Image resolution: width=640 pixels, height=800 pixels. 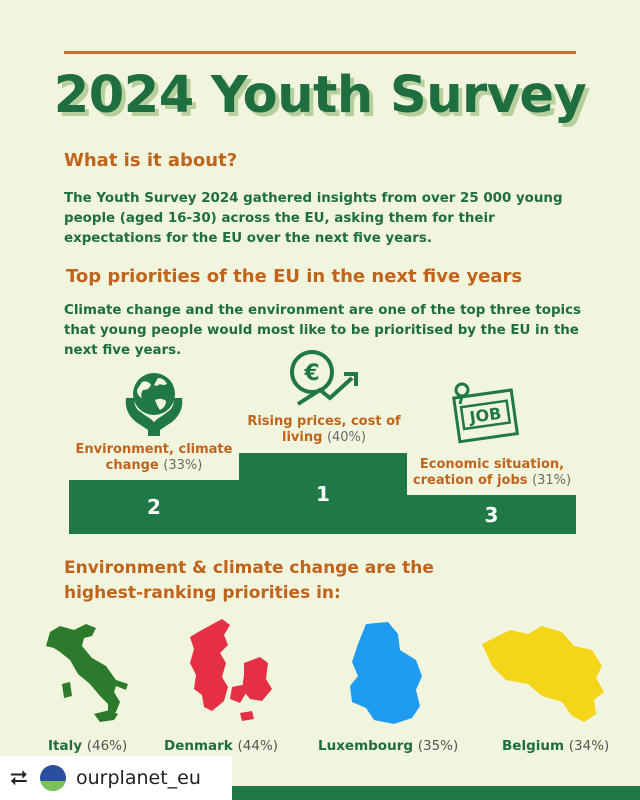 What do you see at coordinates (388, 746) in the screenshot?
I see `country-label-luxembourg: Luxembourg (35%)` at bounding box center [388, 746].